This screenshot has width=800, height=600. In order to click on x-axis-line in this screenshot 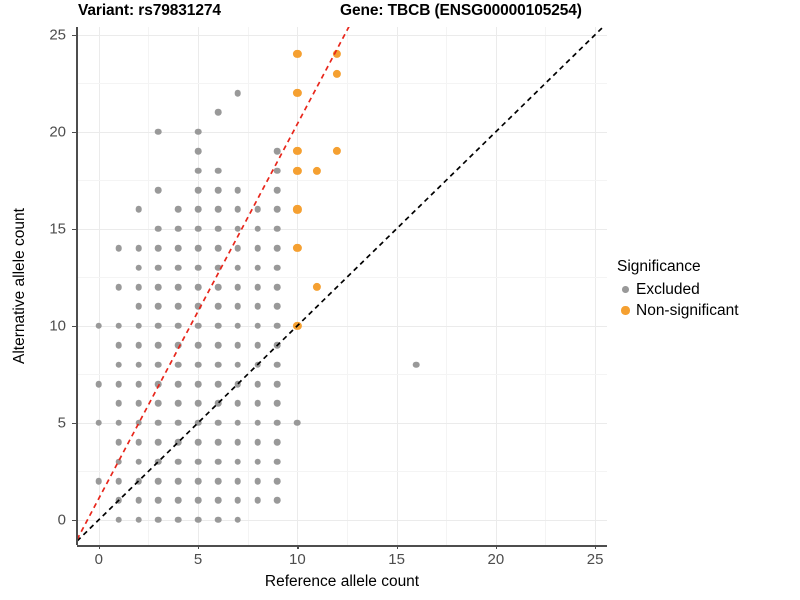, I will do `click(342, 546)`.